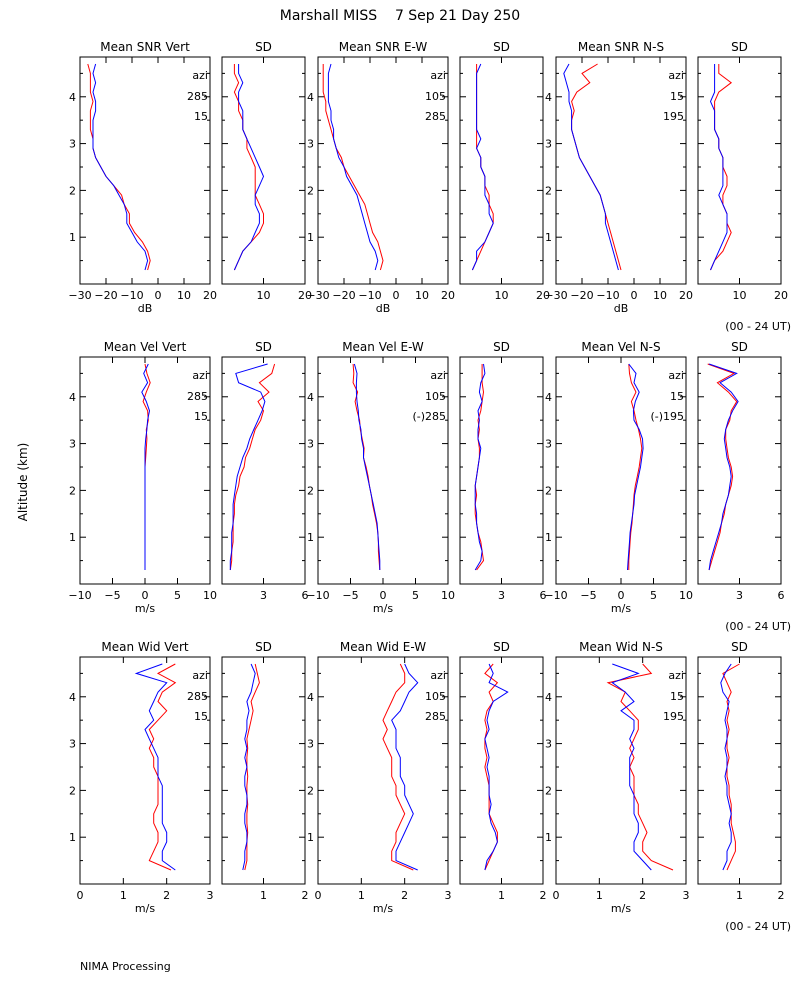 The image size is (800, 1000). What do you see at coordinates (144, 647) in the screenshot?
I see `panel-title: Mean Wid Vert` at bounding box center [144, 647].